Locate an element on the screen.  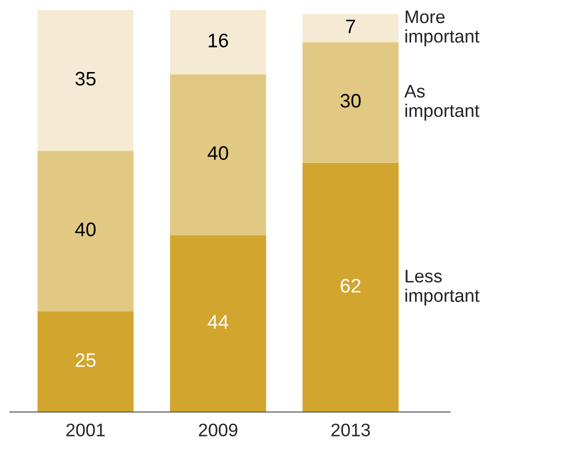
data-label: 62 is located at coordinates (350, 285).